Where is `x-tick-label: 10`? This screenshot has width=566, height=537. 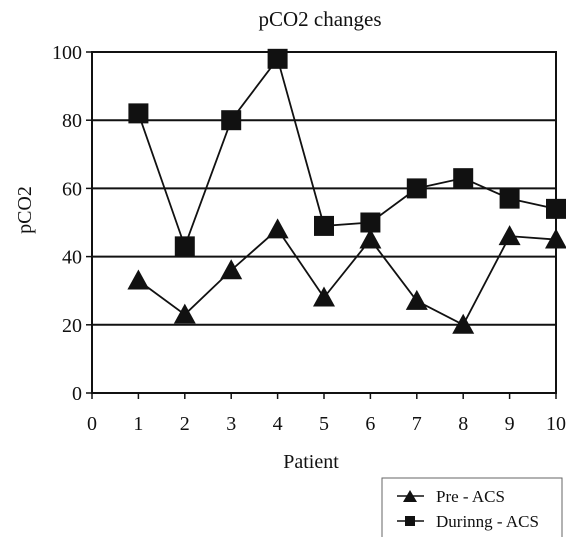
x-tick-label: 10 is located at coordinates (556, 424).